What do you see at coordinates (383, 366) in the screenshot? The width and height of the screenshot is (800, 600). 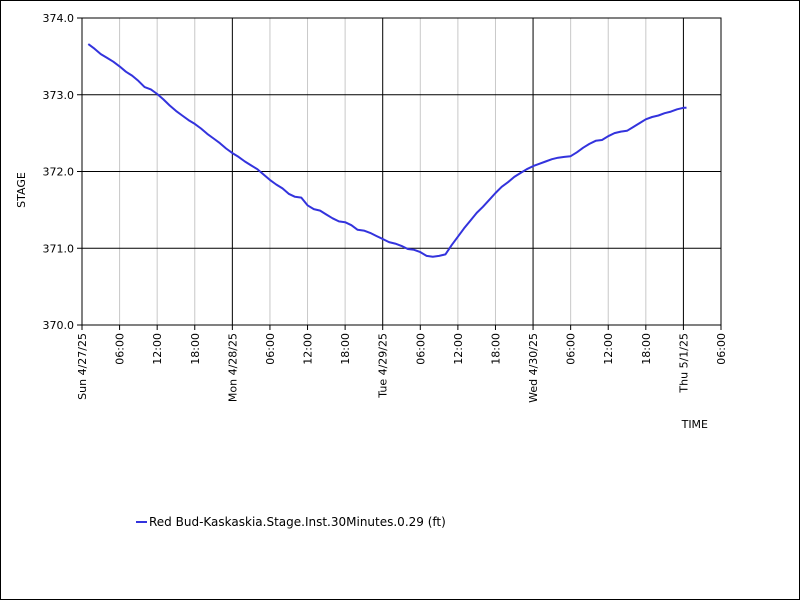 I see `x-tick-label: Tue 4/29/25` at bounding box center [383, 366].